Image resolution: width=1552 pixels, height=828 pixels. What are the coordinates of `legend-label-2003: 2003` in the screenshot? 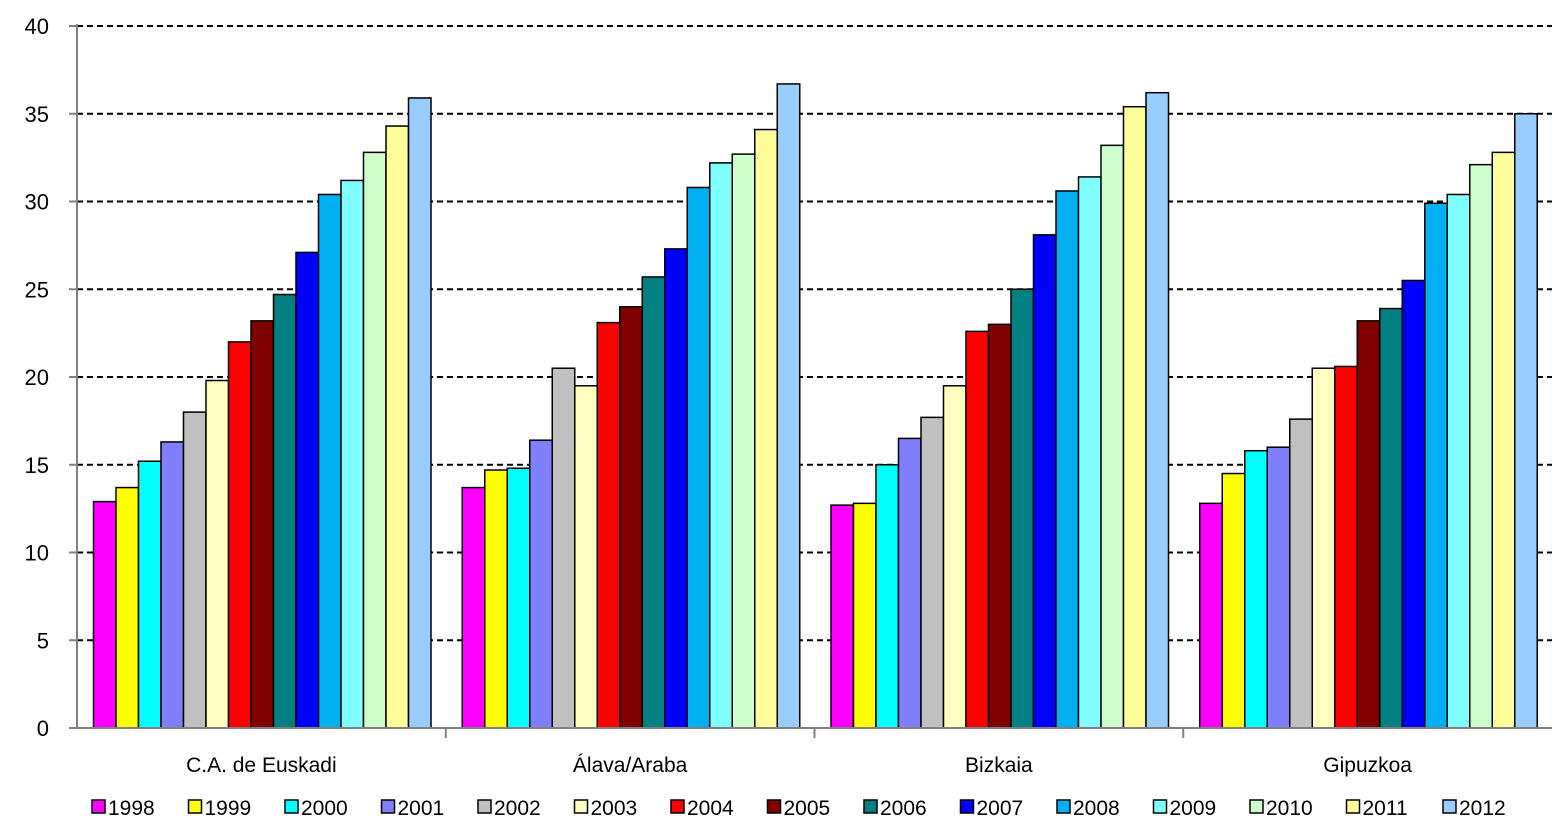 It's located at (614, 808).